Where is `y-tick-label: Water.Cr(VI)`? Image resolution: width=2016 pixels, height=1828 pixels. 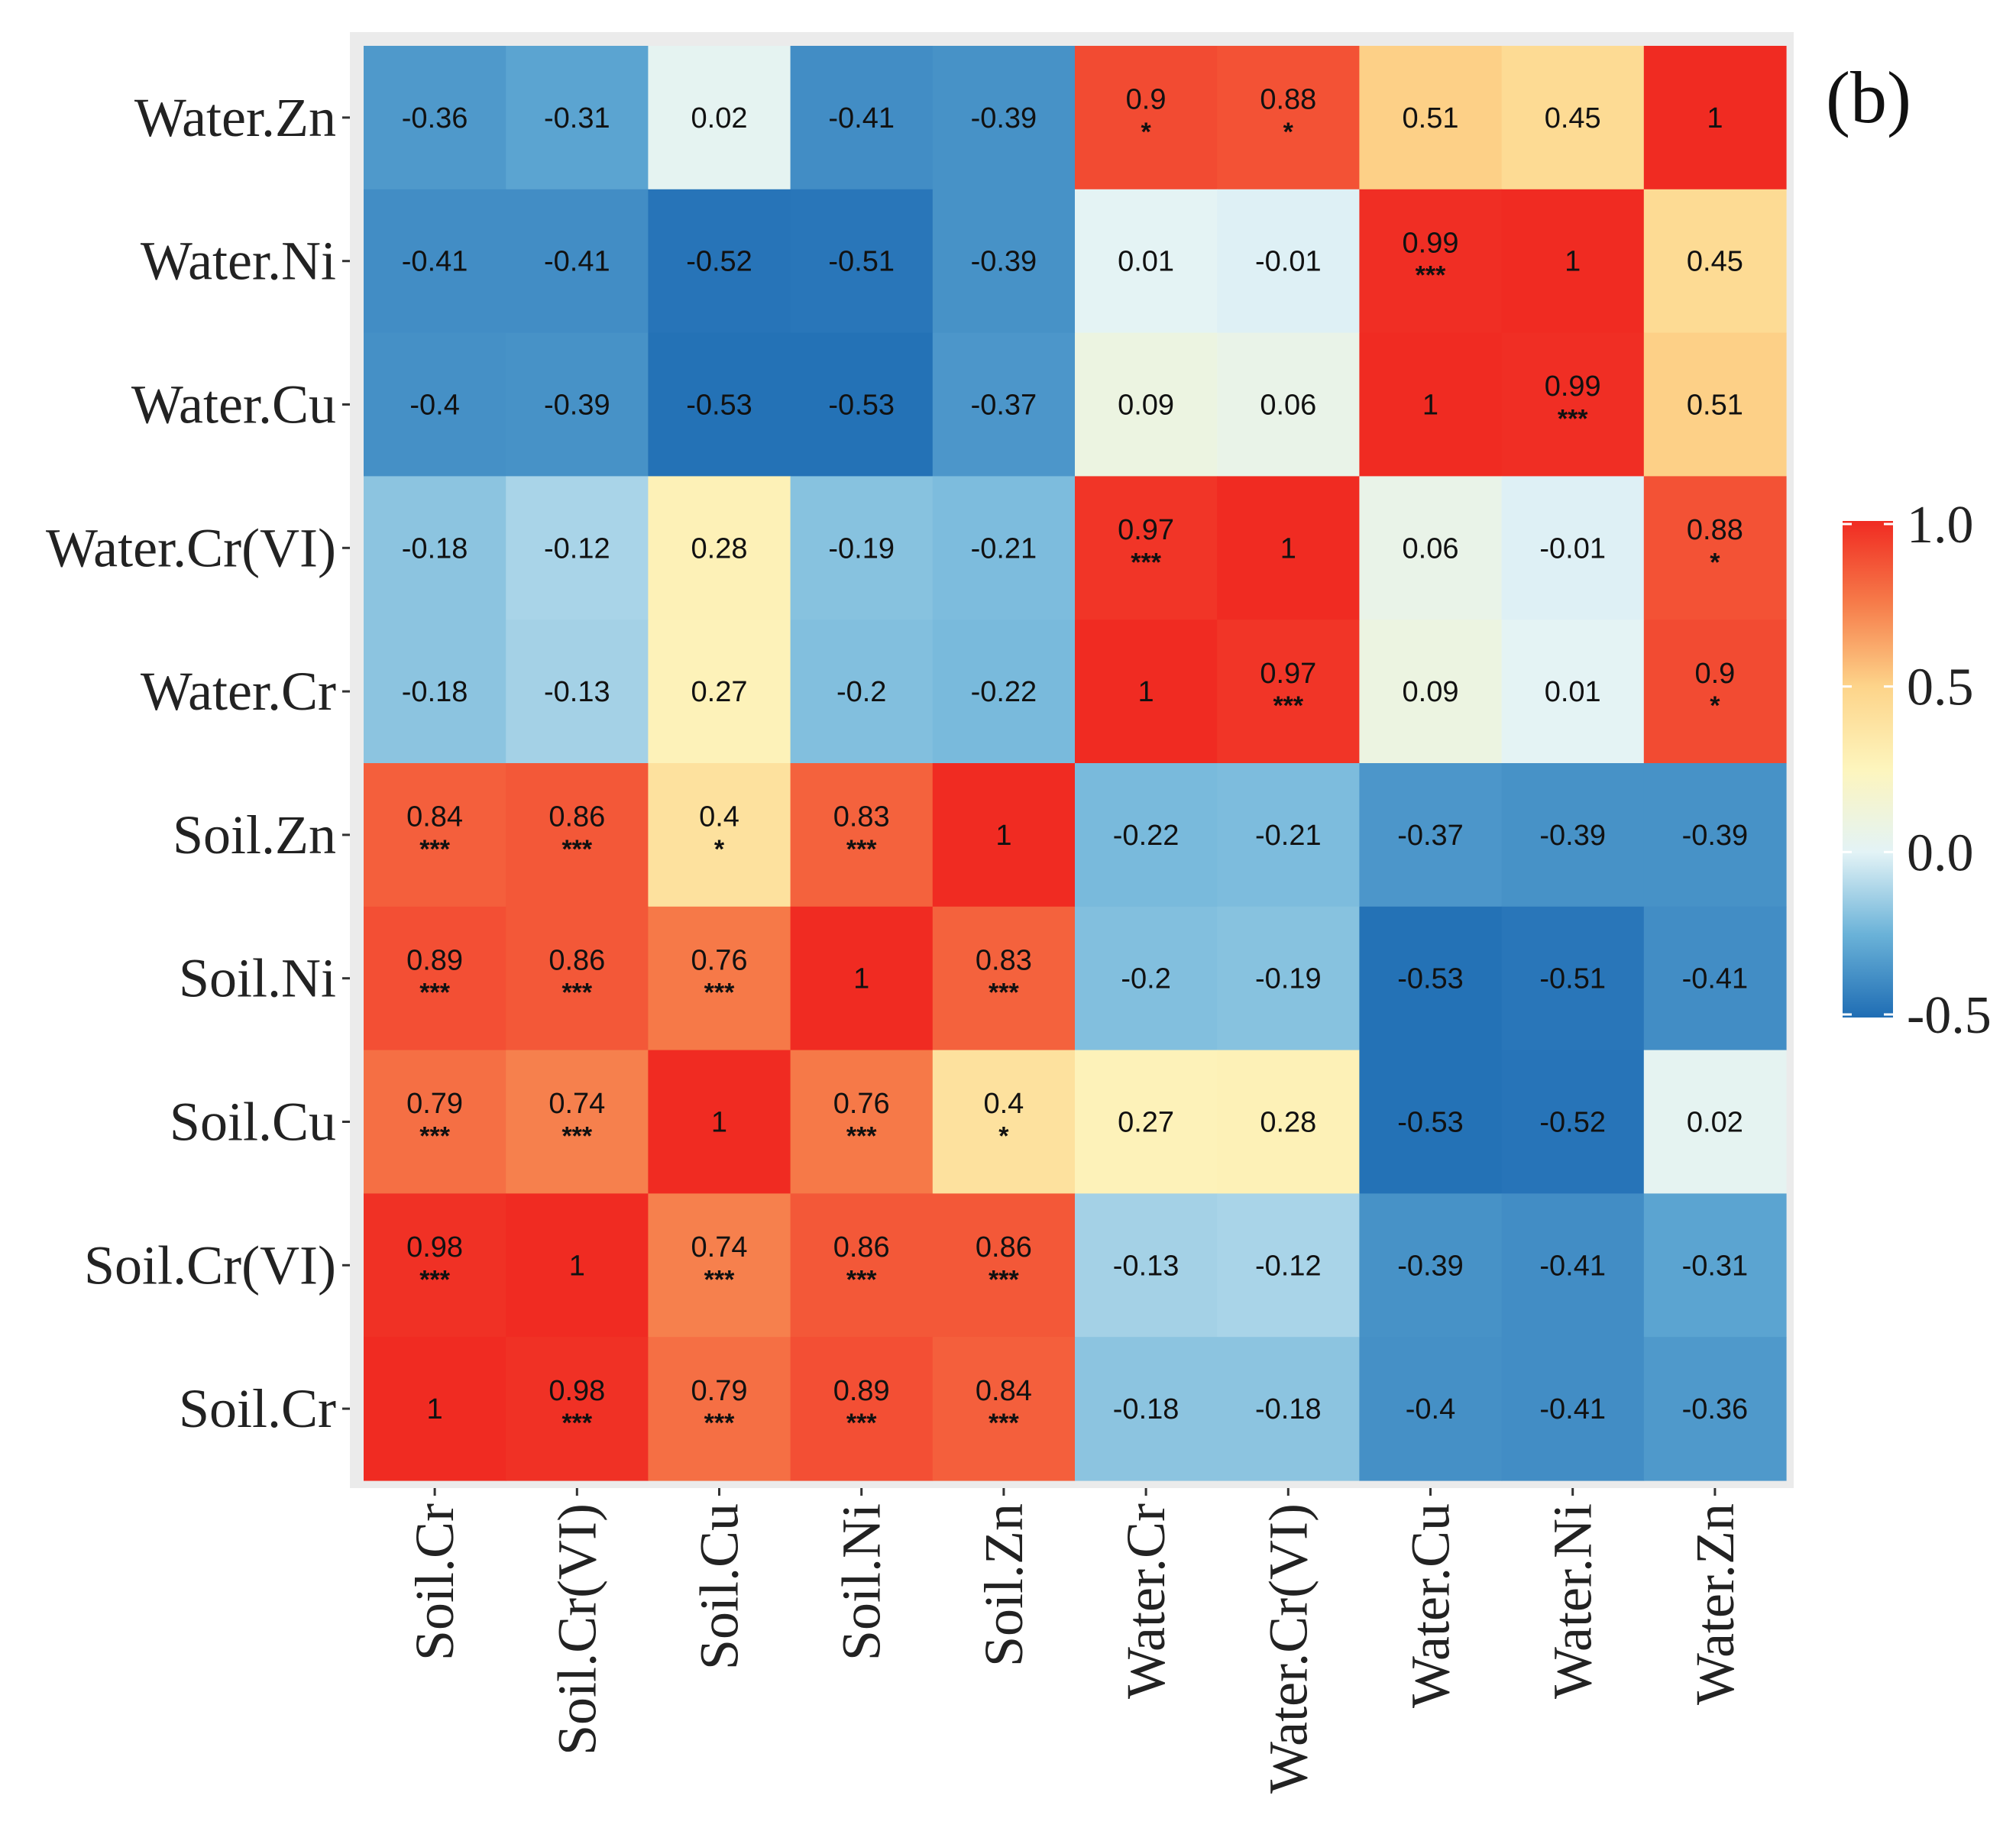 y-tick-label: Water.Cr(VI) is located at coordinates (191, 547).